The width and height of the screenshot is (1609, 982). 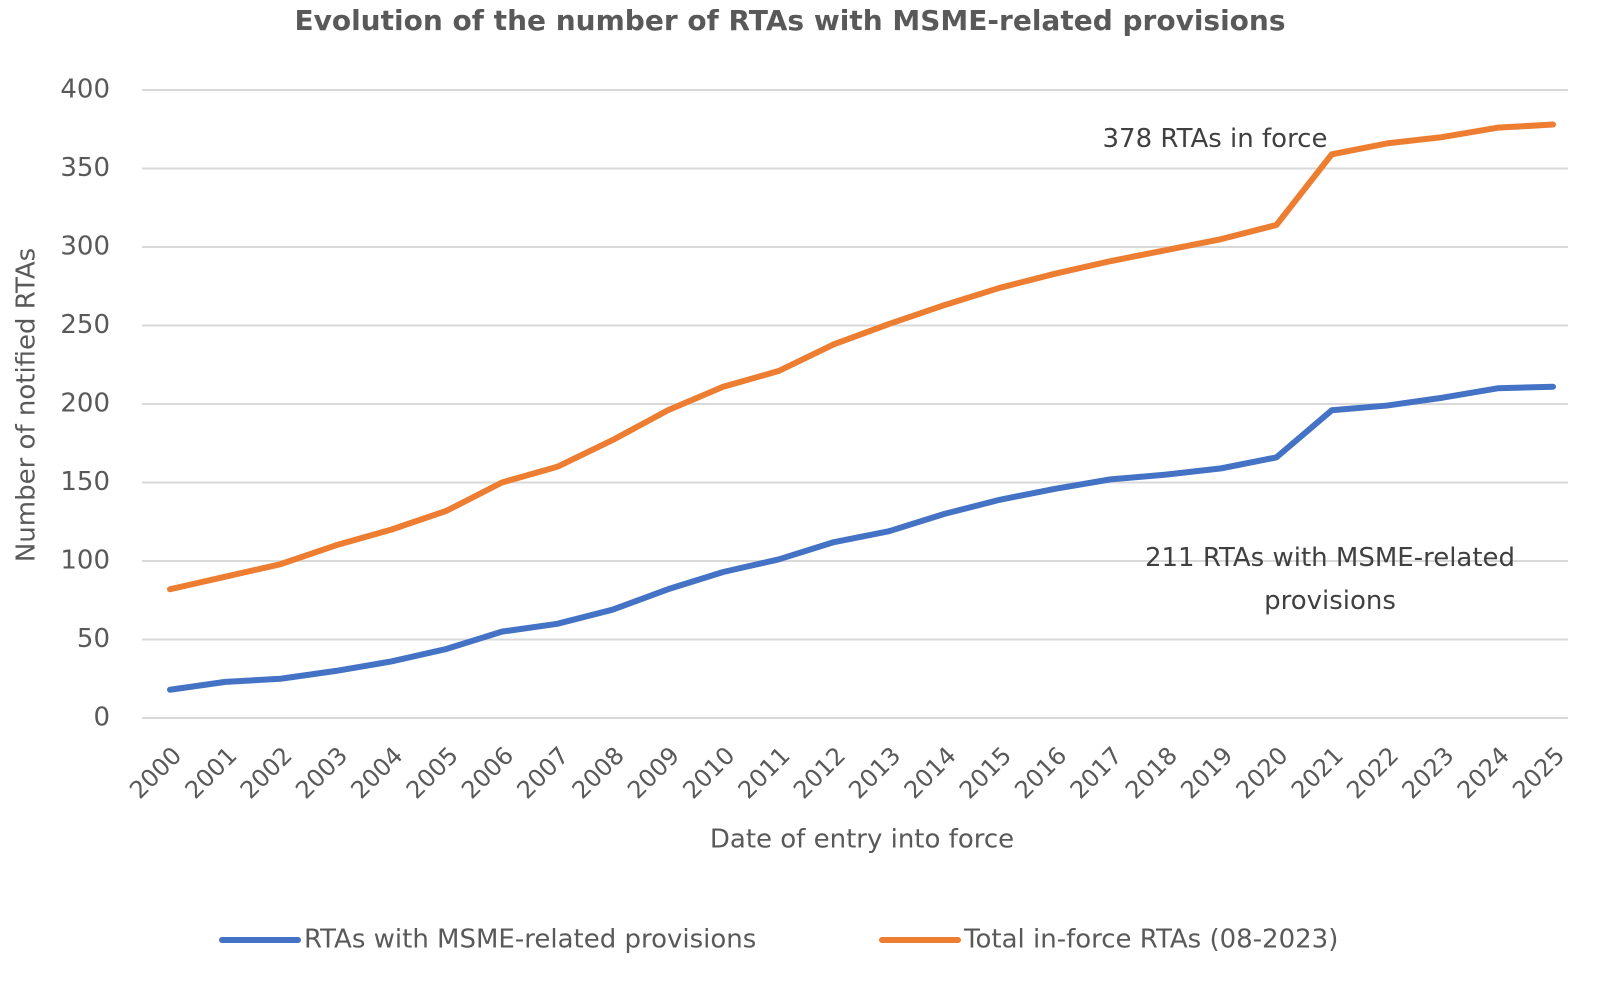 What do you see at coordinates (27, 405) in the screenshot?
I see `y-axis-title: Number of notified RTAs` at bounding box center [27, 405].